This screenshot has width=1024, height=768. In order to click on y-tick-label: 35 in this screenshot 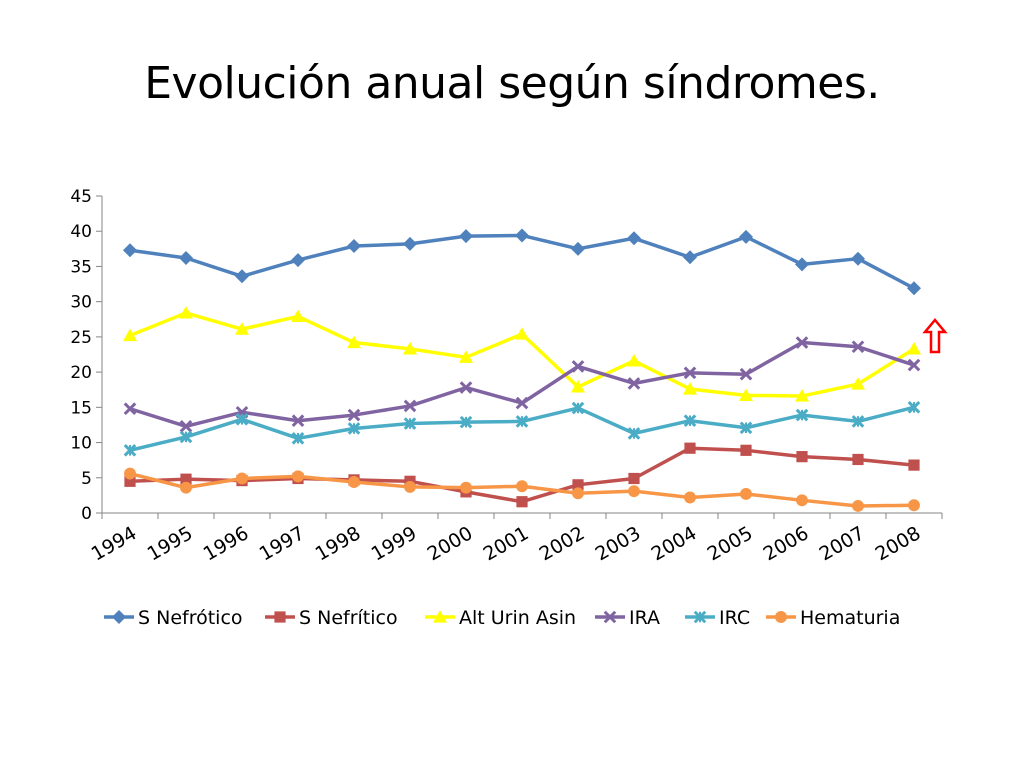, I will do `click(81, 267)`.